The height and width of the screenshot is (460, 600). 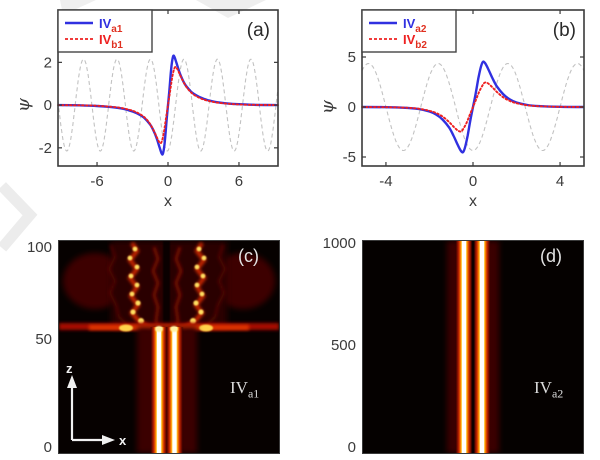 I want to click on panel-letter-label: (a), so click(x=258, y=30).